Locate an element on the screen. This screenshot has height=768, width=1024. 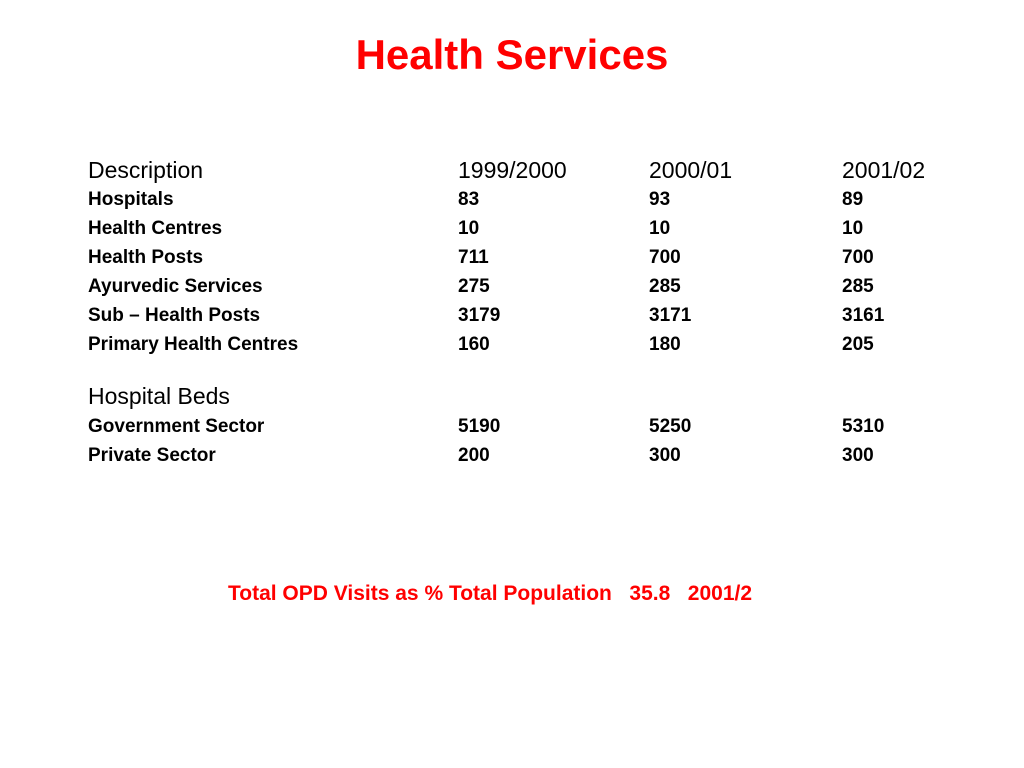
section-heading-row: Hospital Beds is located at coordinates (538, 396).